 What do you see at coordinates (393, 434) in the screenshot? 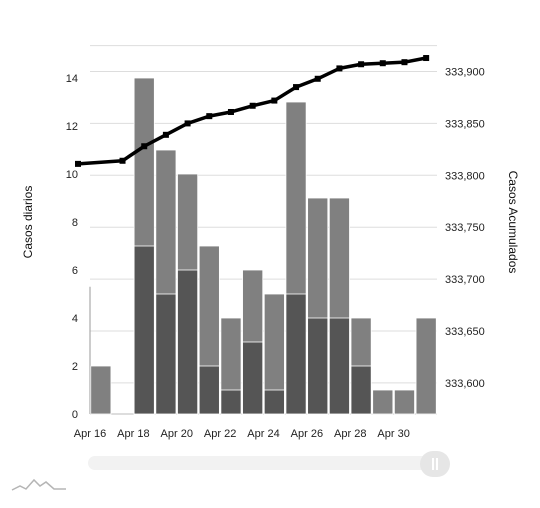
I see `x-tick-7: Apr 30` at bounding box center [393, 434].